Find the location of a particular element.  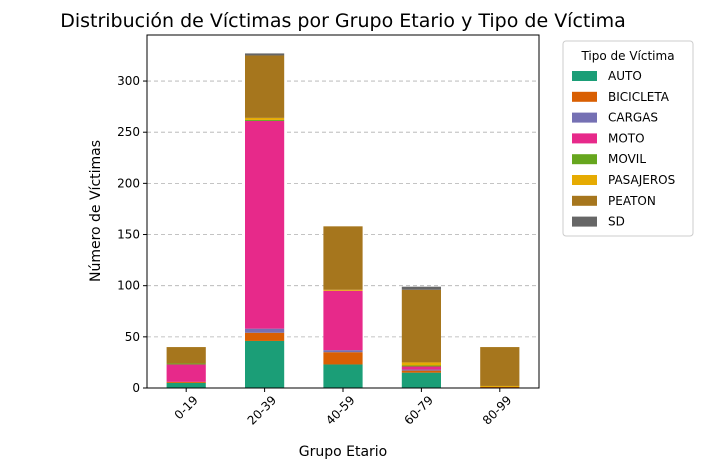

legend-label: BICICLETA is located at coordinates (639, 97).